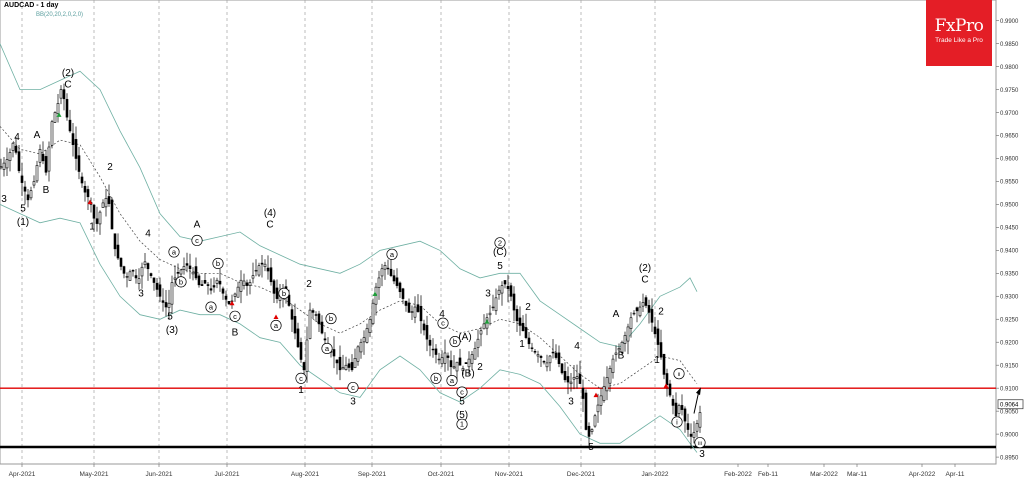  Describe the element at coordinates (1009, 458) in the screenshot. I see `y-tick-label: 0.8950` at that location.